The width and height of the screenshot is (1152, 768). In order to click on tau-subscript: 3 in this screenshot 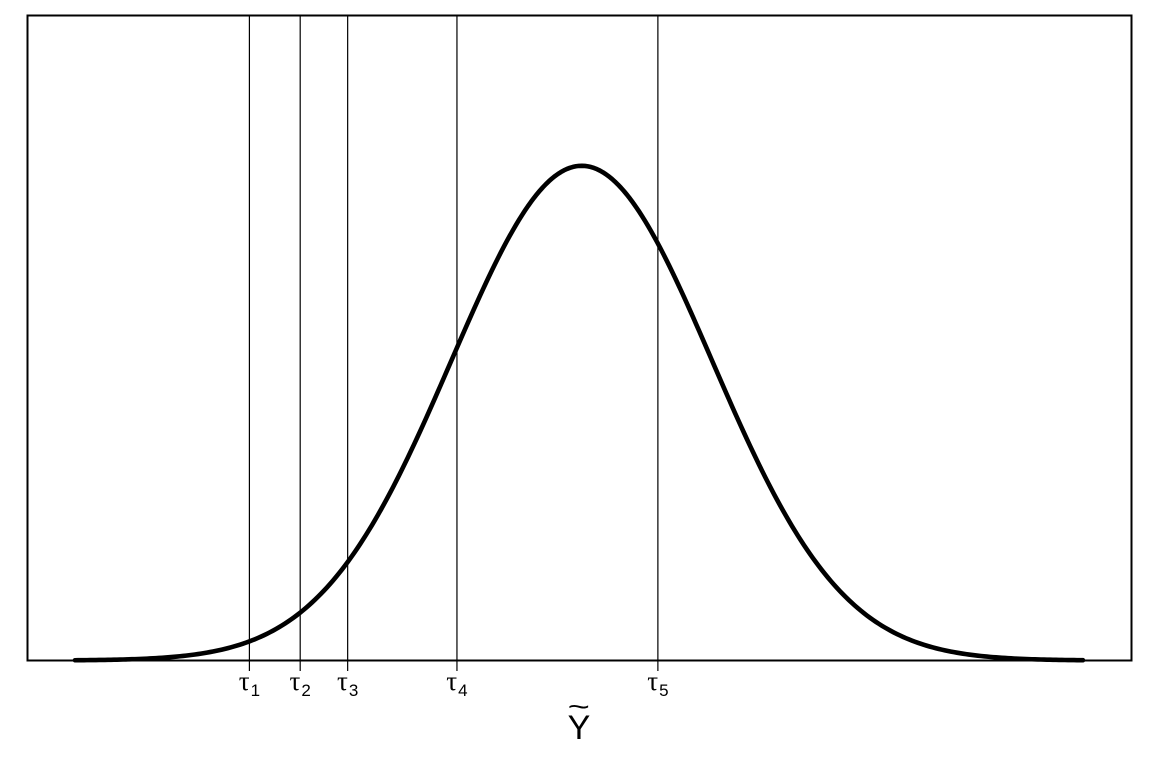, I will do `click(353, 690)`.